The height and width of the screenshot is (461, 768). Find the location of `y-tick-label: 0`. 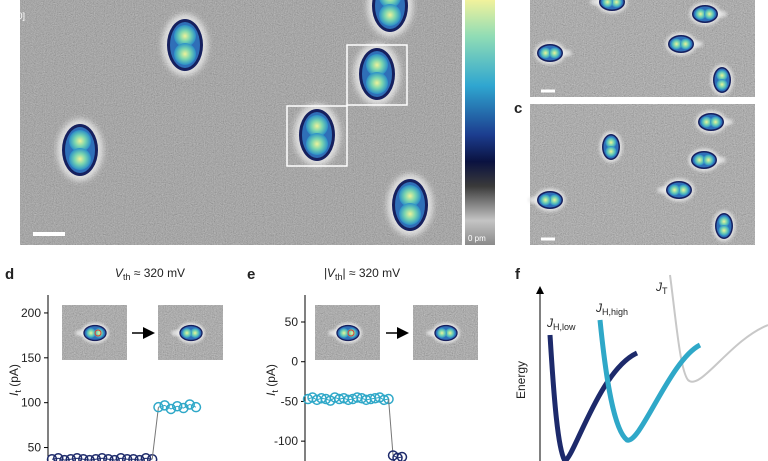

y-tick-label: 0 is located at coordinates (294, 362).